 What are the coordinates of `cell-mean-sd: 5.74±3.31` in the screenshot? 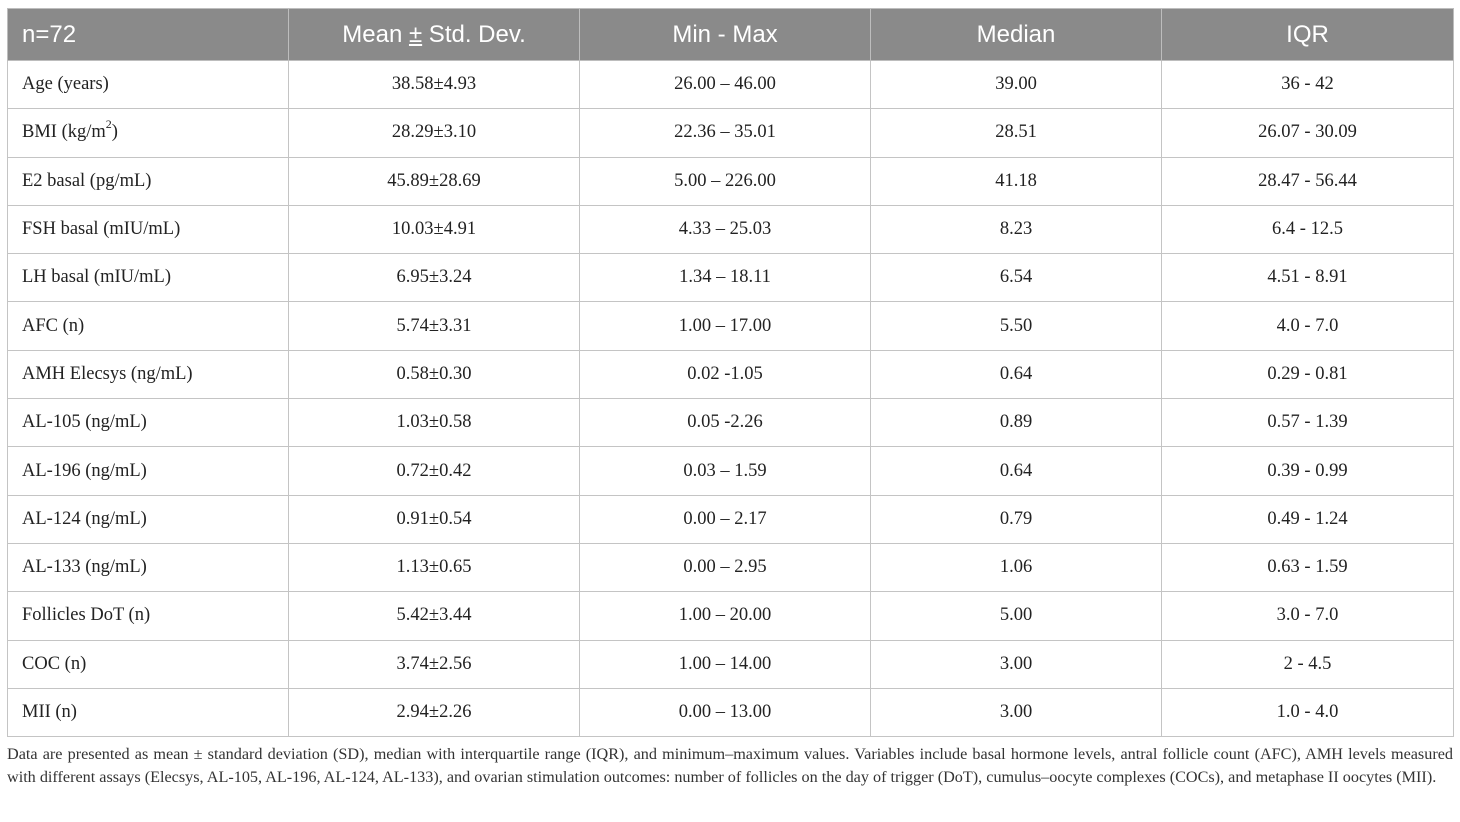 It's located at (434, 326).